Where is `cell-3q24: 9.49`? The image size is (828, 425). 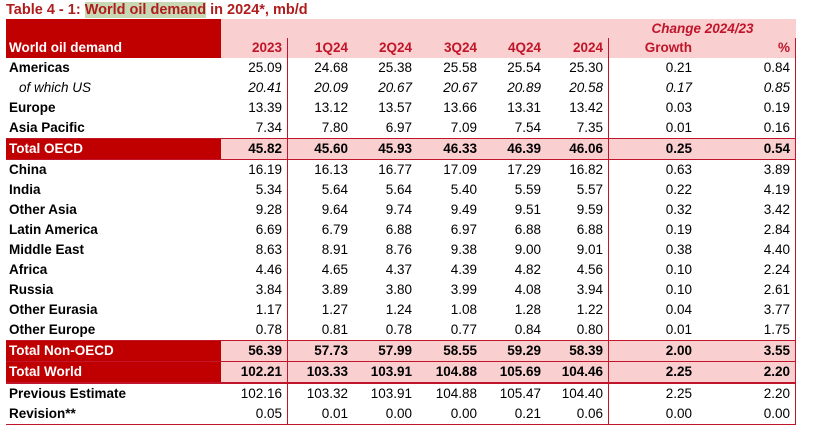 cell-3q24: 9.49 is located at coordinates (463, 209).